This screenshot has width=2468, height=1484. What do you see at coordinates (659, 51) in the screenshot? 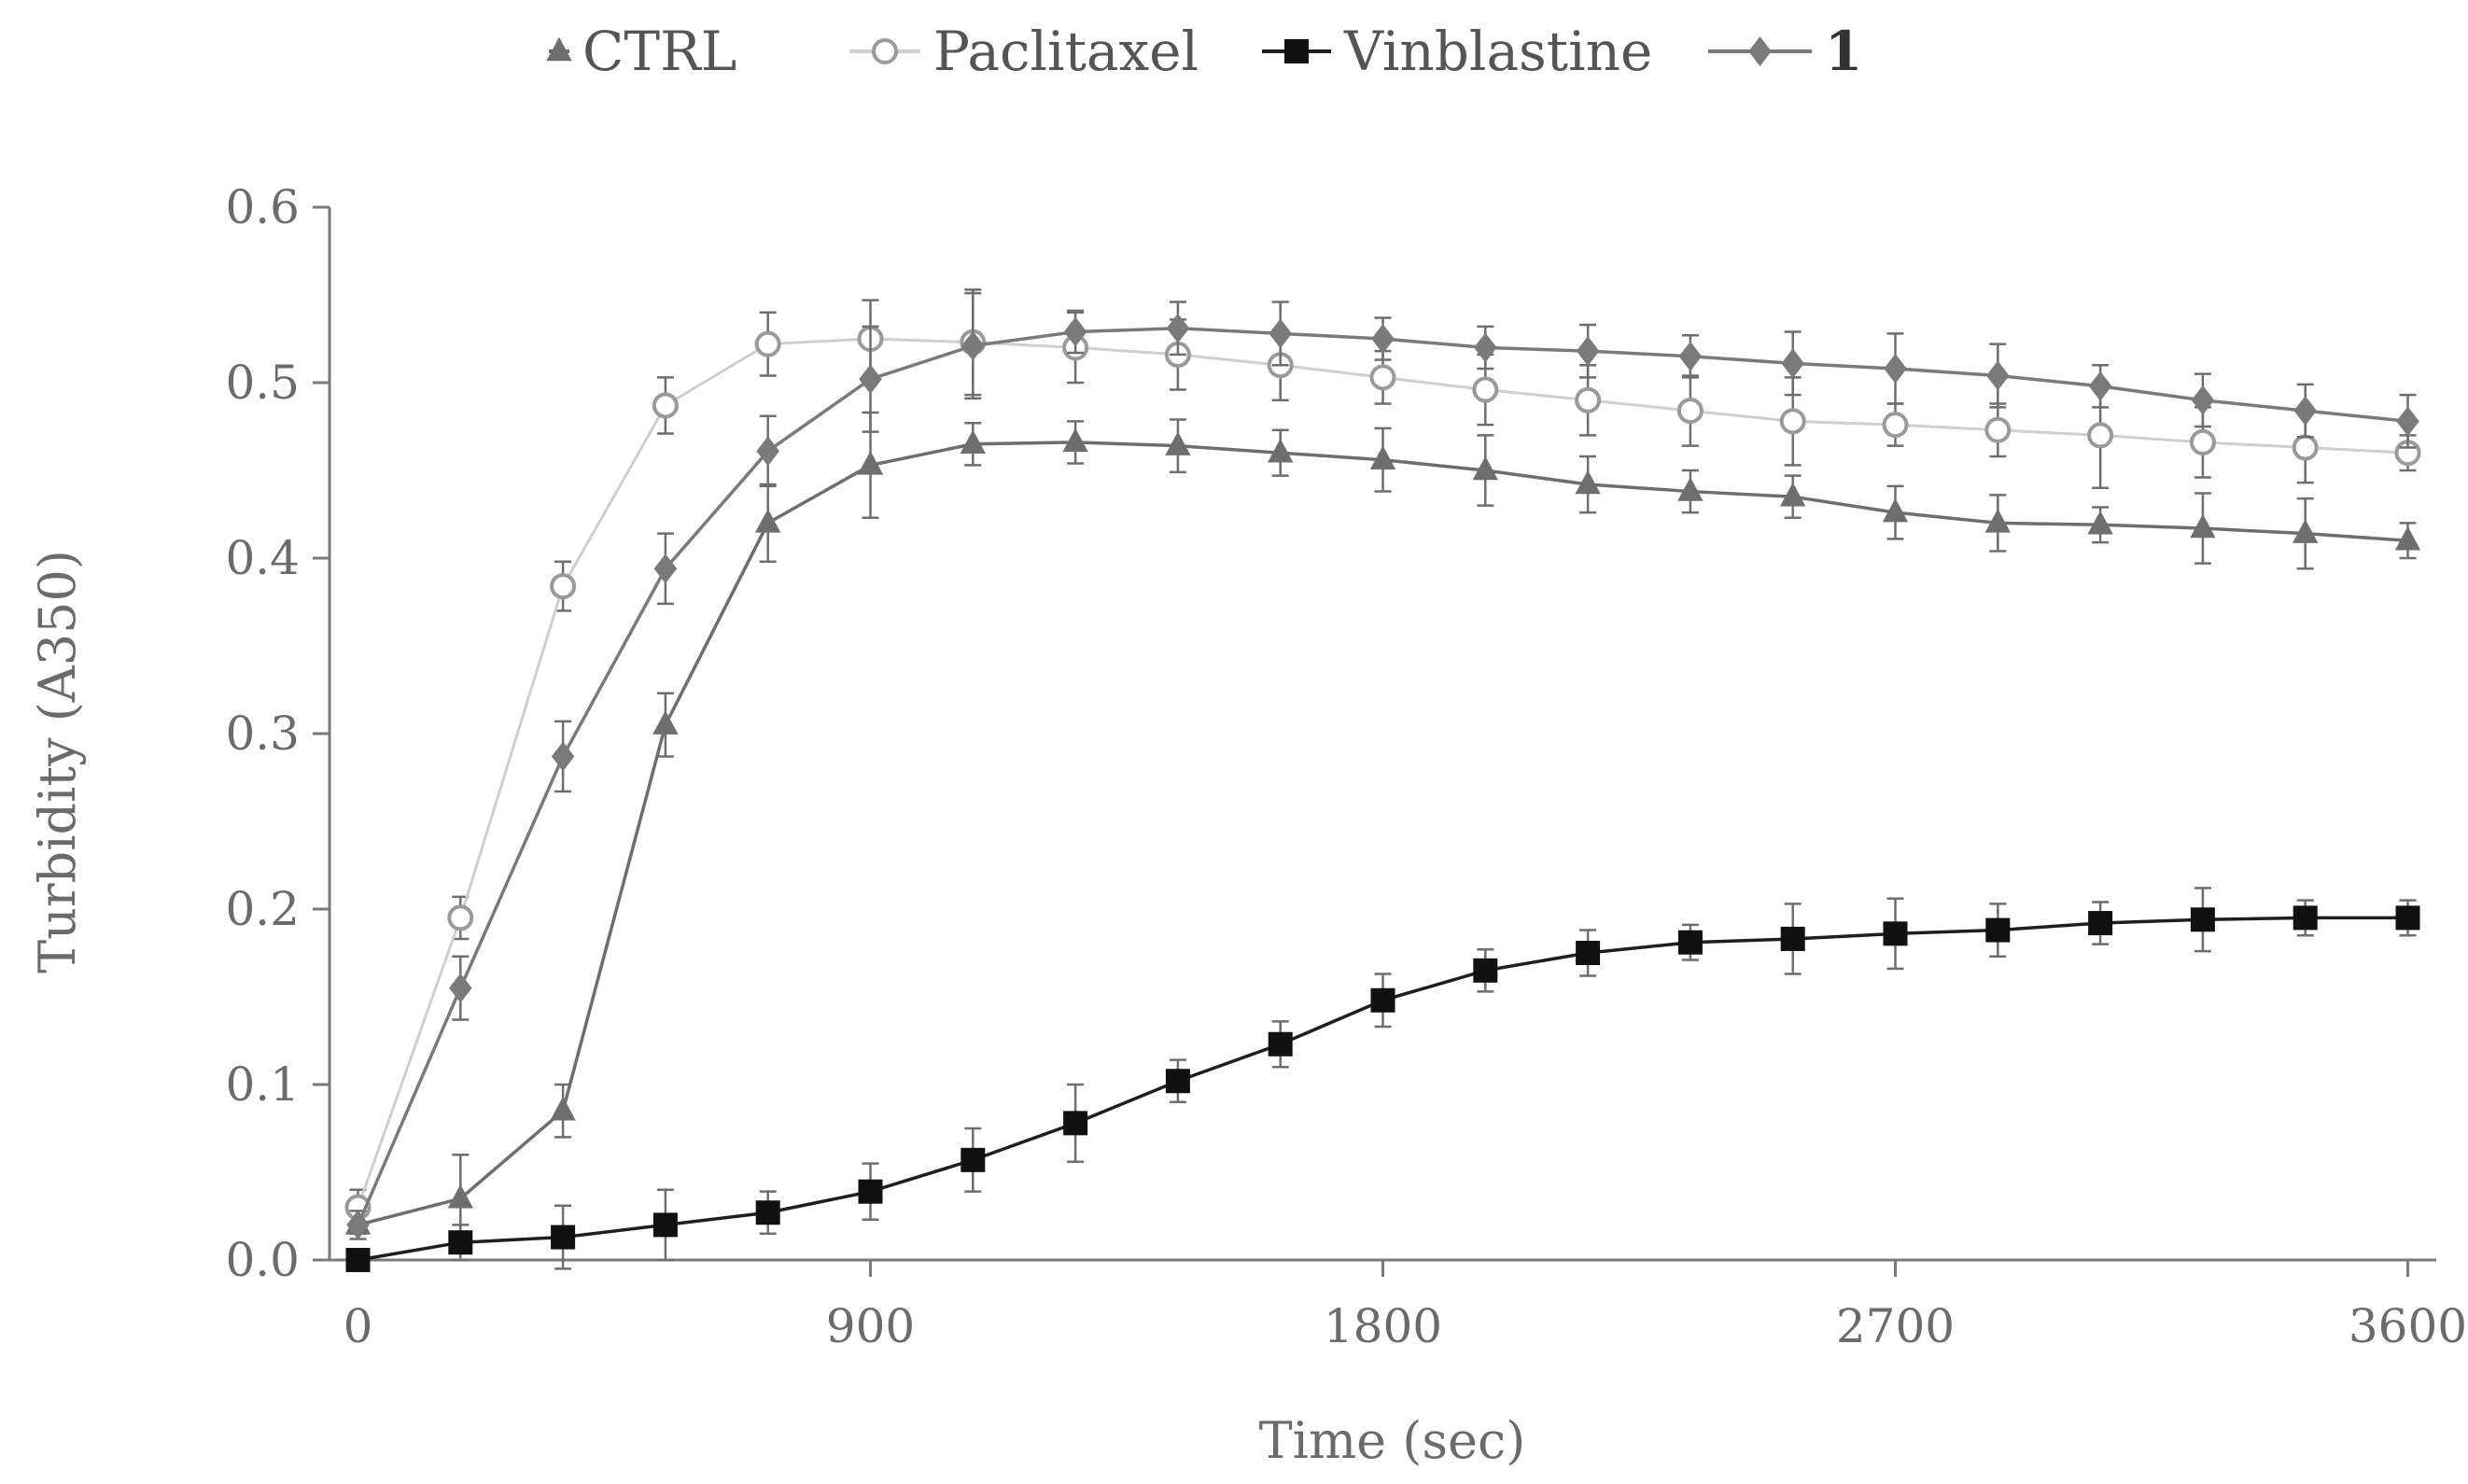
I see `legend-label: CTRL` at bounding box center [659, 51].